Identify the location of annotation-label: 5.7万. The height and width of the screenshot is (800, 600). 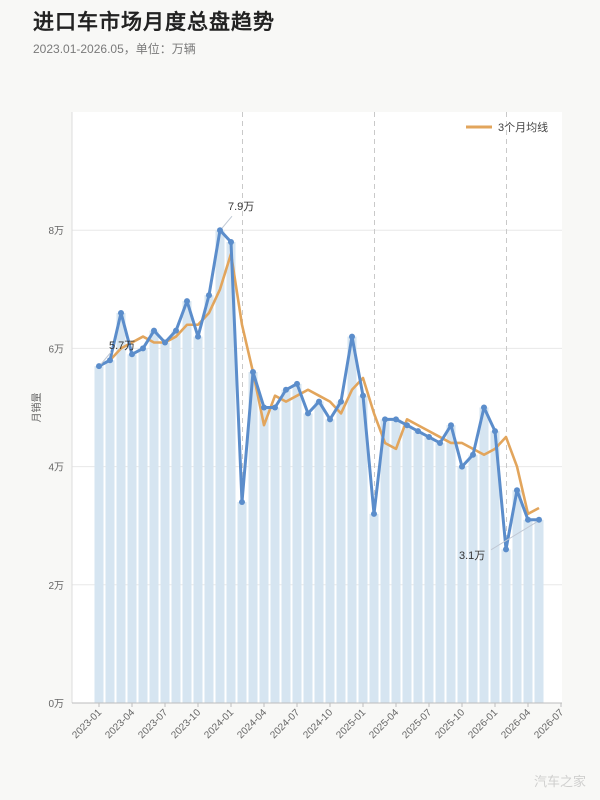
(122, 346).